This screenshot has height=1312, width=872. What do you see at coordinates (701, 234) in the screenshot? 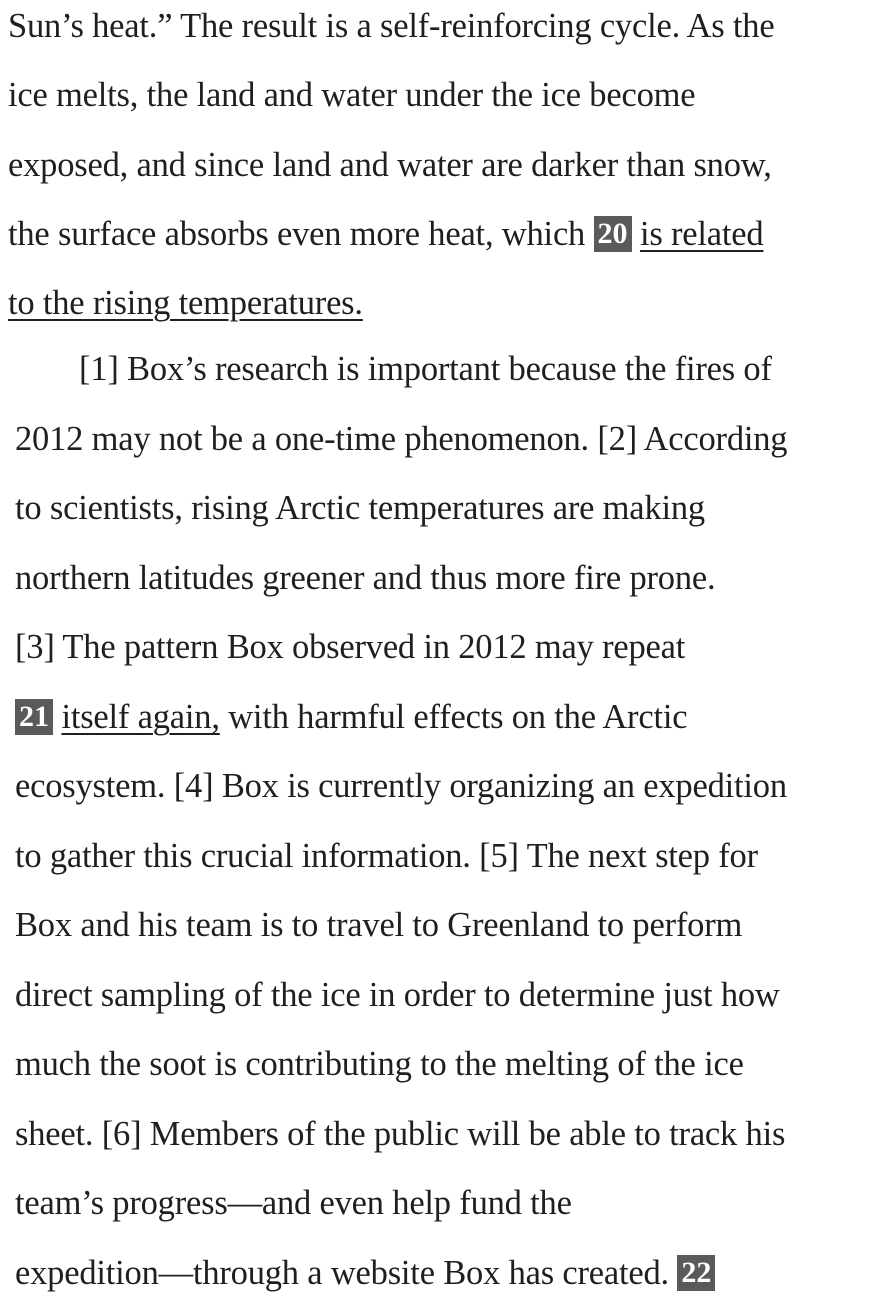
I see `underlined-portion-20: is related` at bounding box center [701, 234].